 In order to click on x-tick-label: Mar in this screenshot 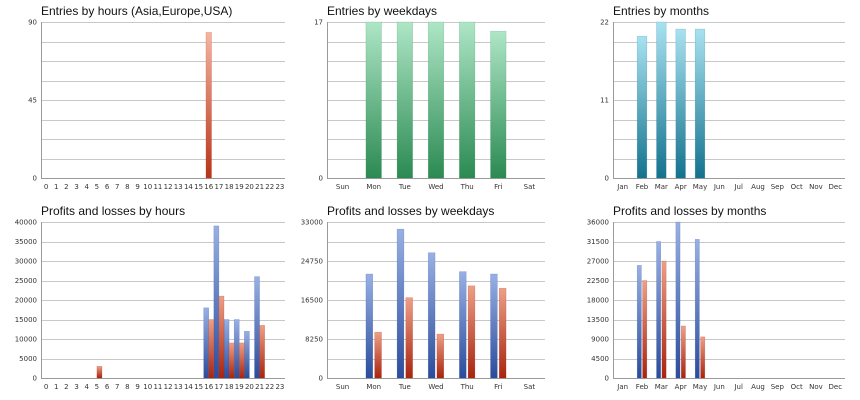, I will do `click(661, 187)`.